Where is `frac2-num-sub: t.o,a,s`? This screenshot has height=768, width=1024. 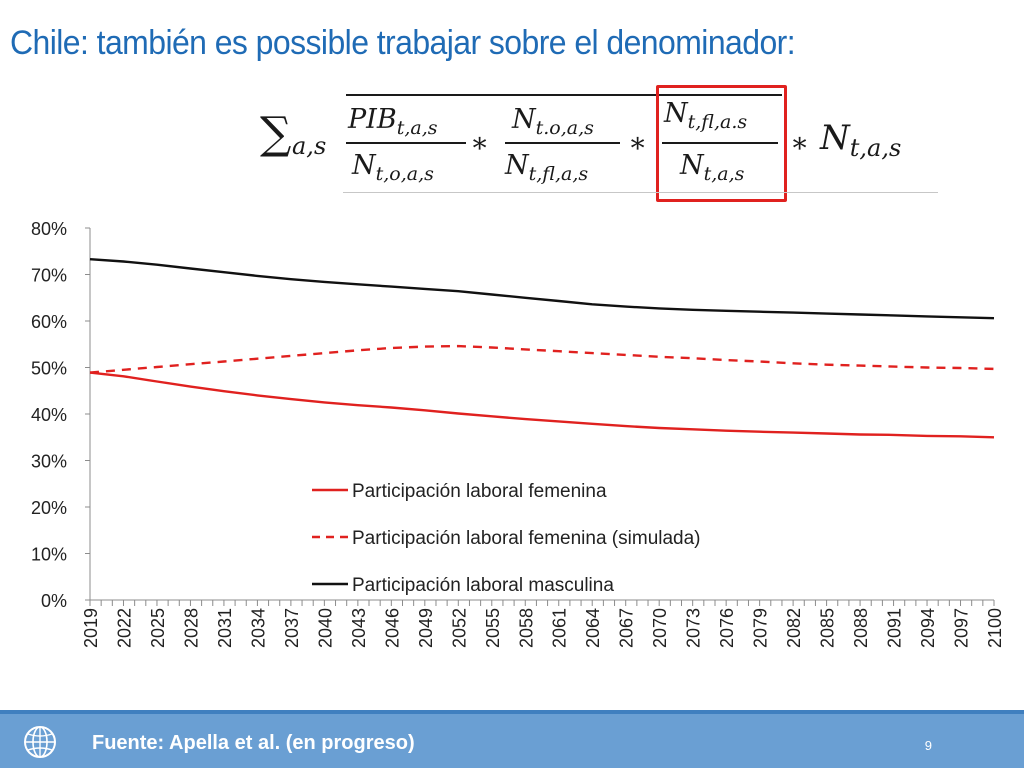 frac2-num-sub: t.o,a,s is located at coordinates (564, 128).